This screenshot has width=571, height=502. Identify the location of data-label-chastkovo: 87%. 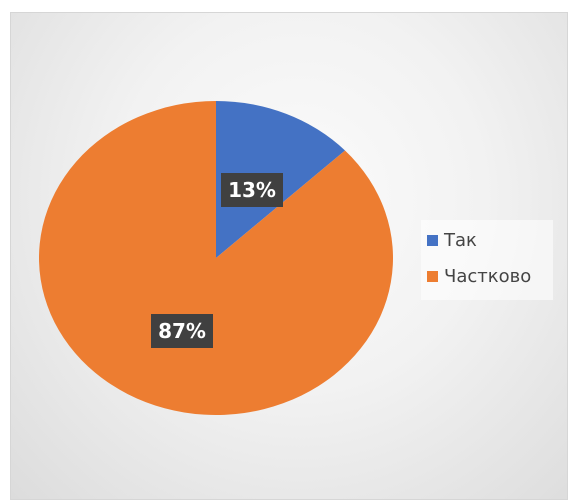
(182, 331).